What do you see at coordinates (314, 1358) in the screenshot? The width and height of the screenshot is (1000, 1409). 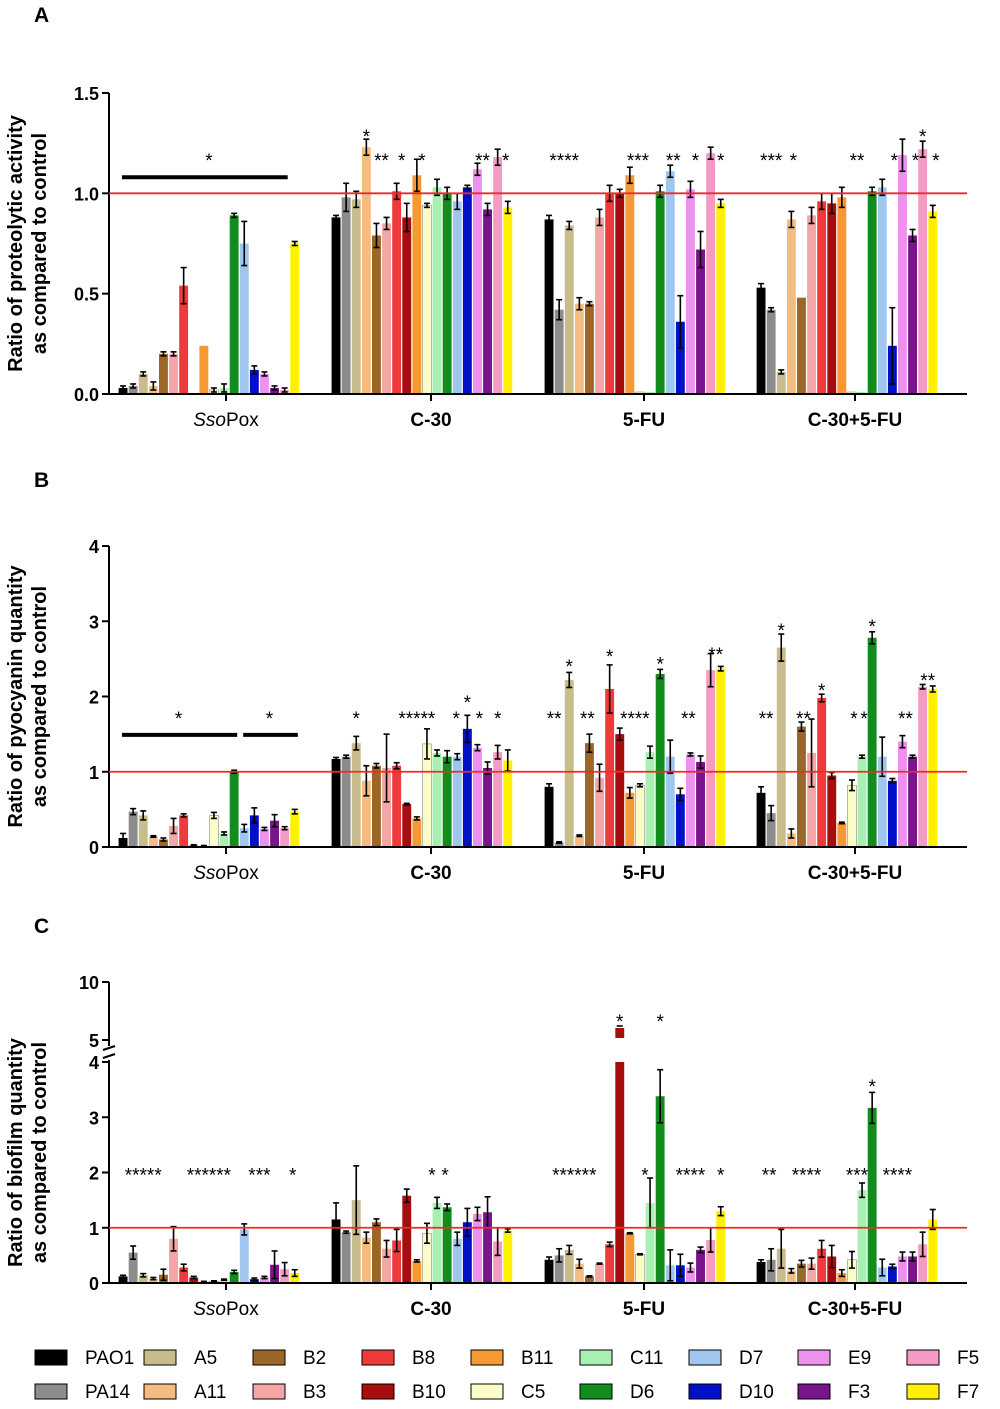 I see `legend-label-B2: B2` at bounding box center [314, 1358].